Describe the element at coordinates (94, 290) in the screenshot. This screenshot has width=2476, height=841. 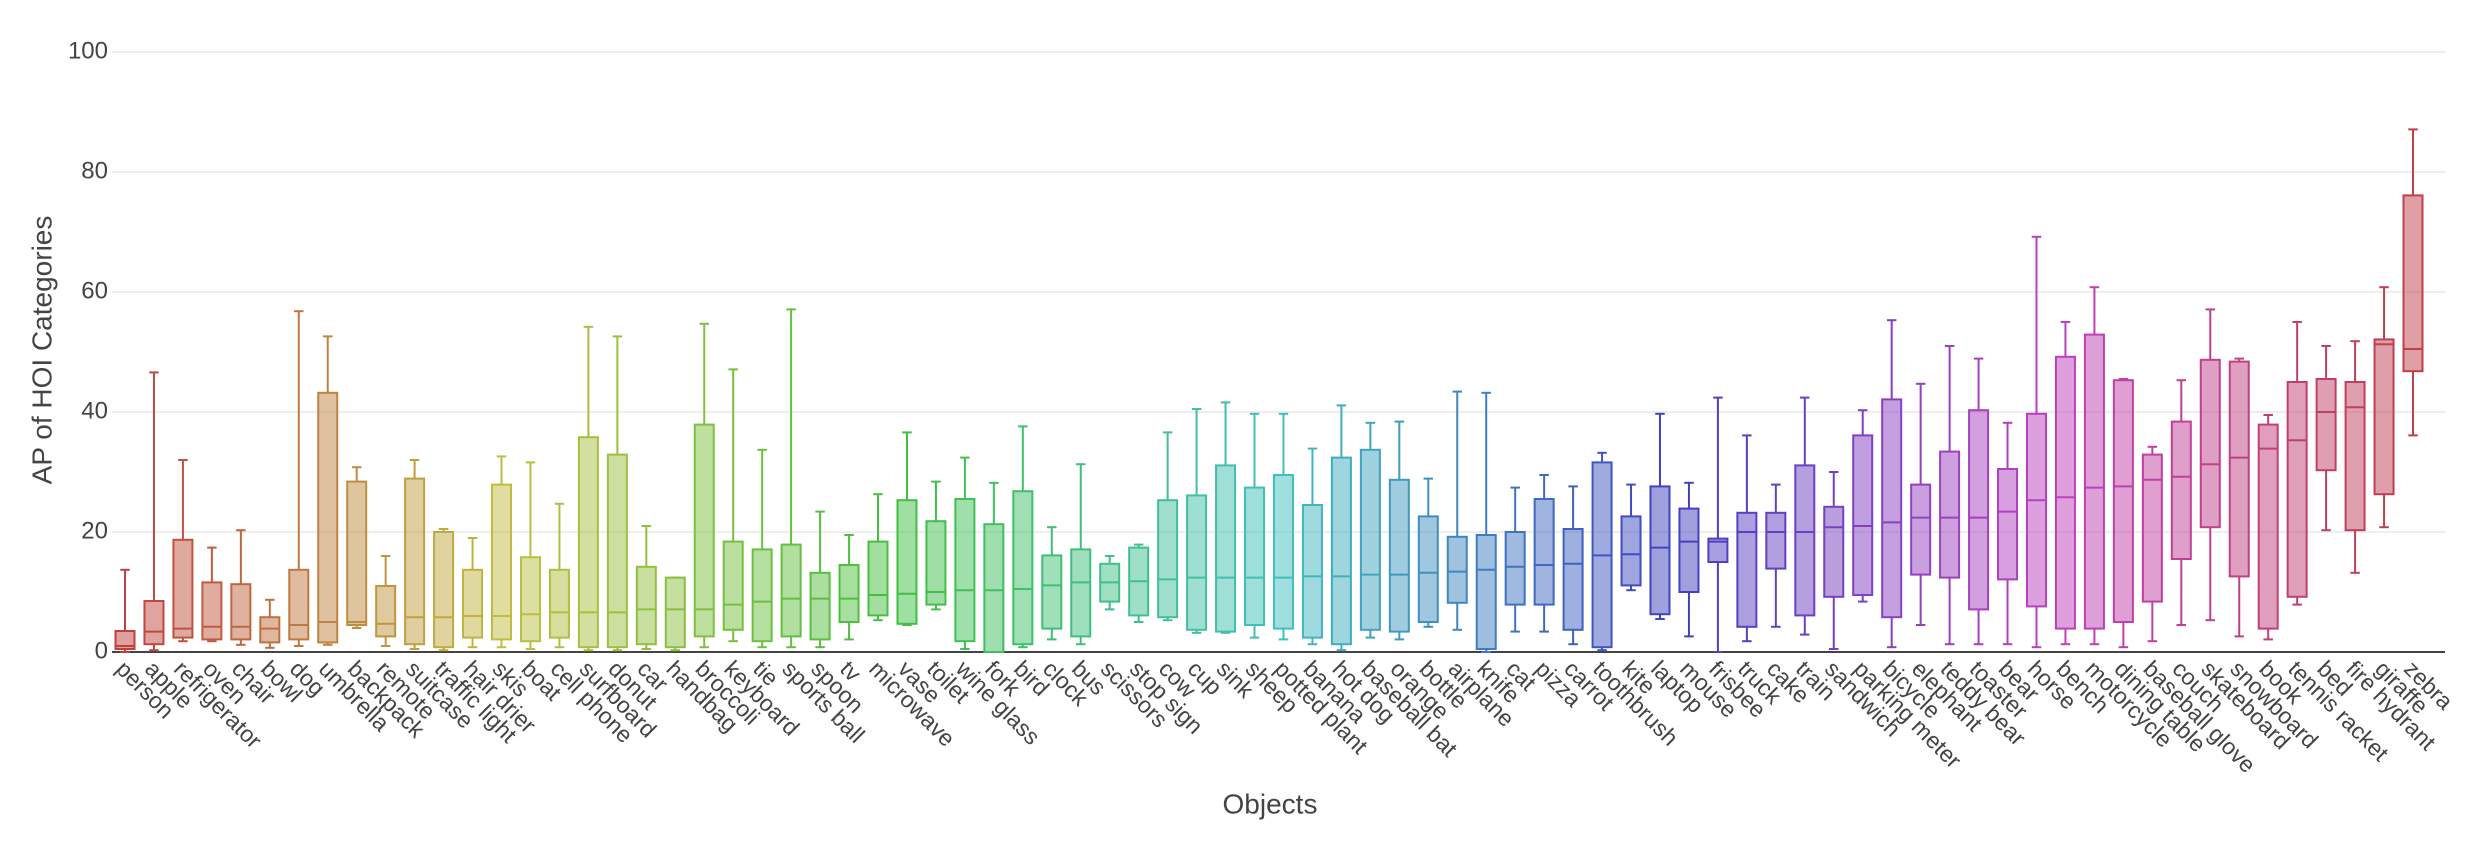
I see `y-tick-label: 60` at that location.